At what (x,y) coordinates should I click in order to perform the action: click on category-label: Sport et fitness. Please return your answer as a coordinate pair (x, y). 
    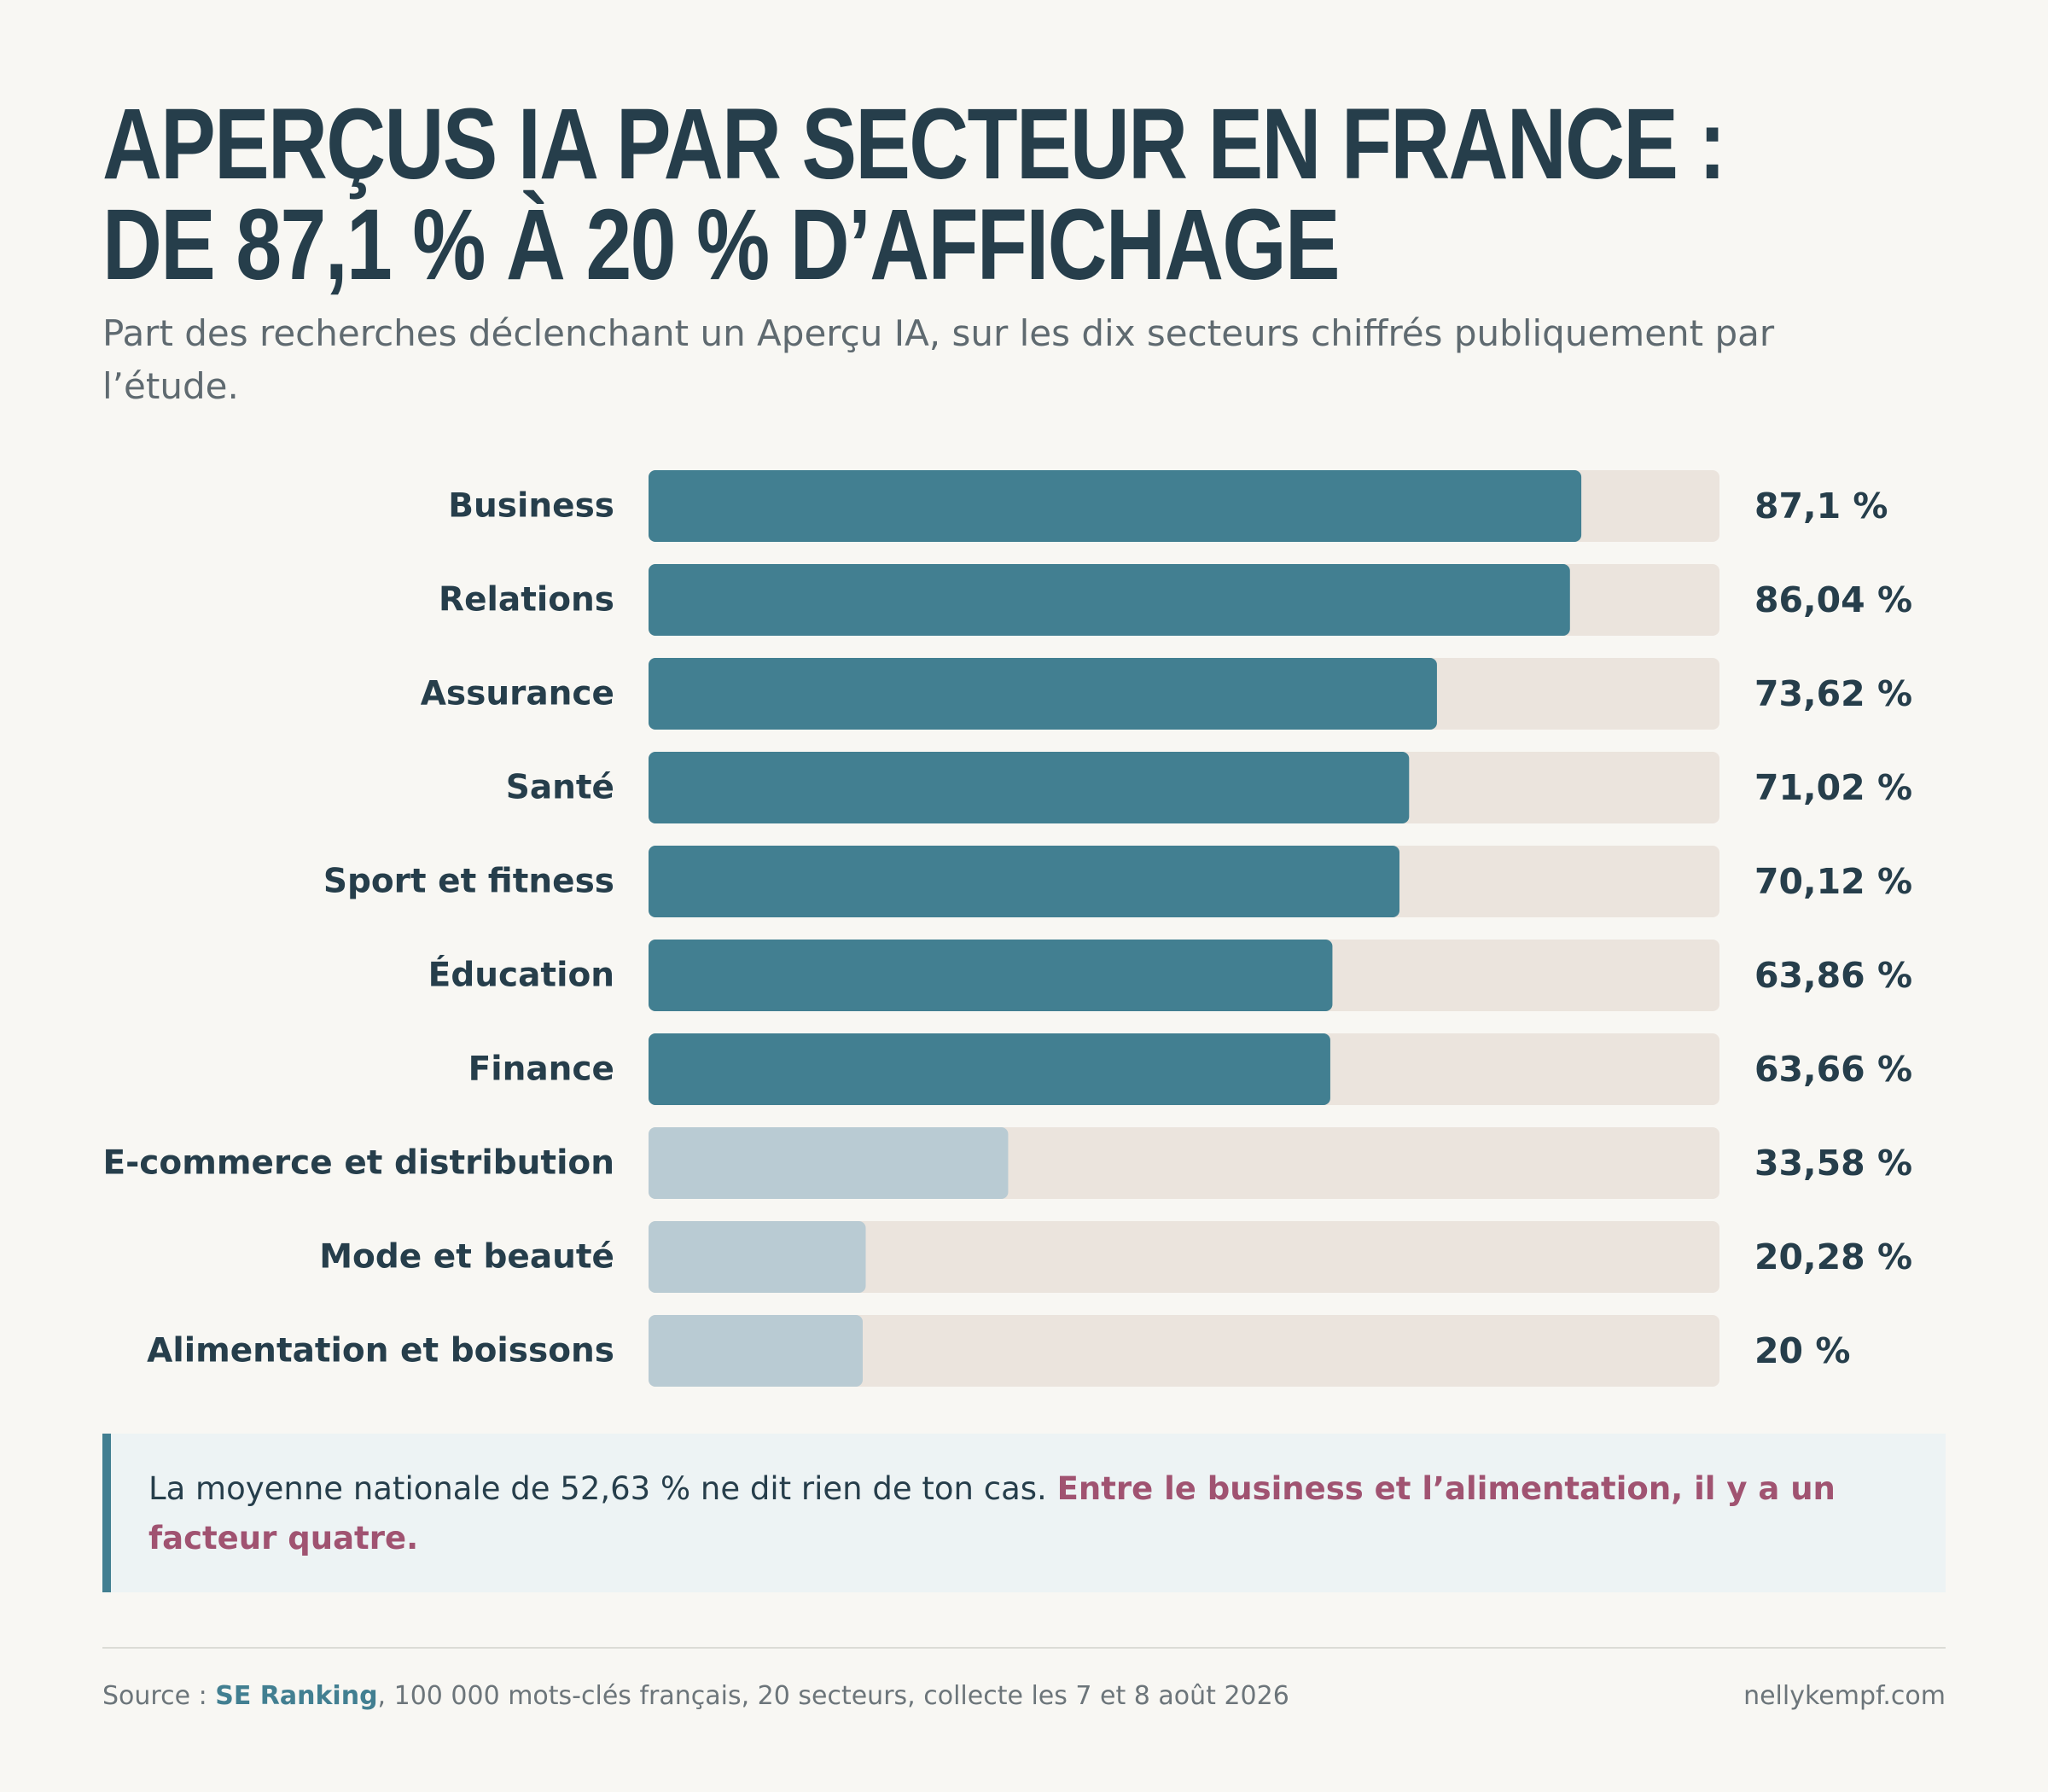
    Looking at the image, I should click on (469, 882).